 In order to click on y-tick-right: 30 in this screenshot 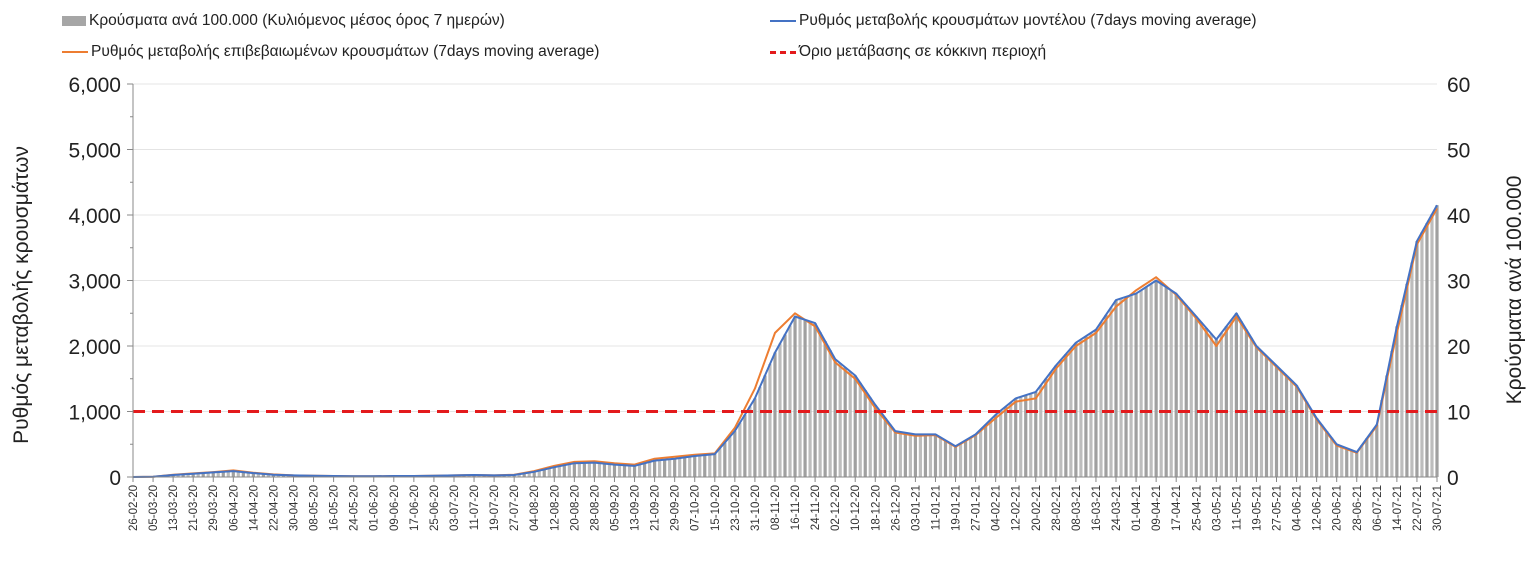, I will do `click(1458, 282)`.